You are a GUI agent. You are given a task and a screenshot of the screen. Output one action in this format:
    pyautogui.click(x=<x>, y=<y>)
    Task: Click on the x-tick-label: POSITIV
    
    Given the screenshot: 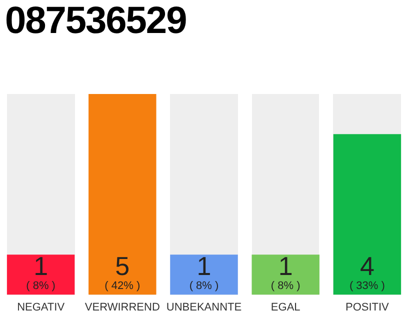 What is the action you would take?
    pyautogui.click(x=367, y=307)
    